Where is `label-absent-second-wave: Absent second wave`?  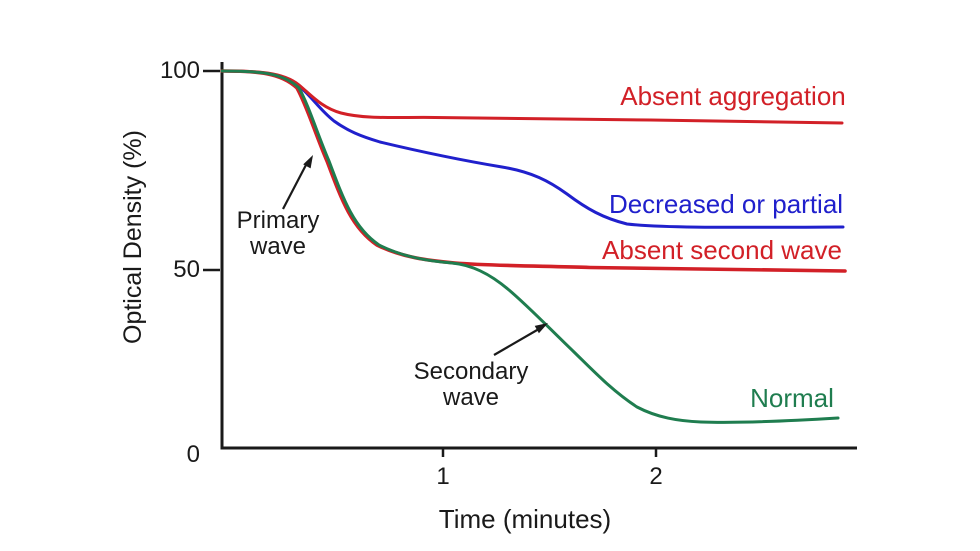
label-absent-second-wave: Absent second wave is located at coordinates (722, 250).